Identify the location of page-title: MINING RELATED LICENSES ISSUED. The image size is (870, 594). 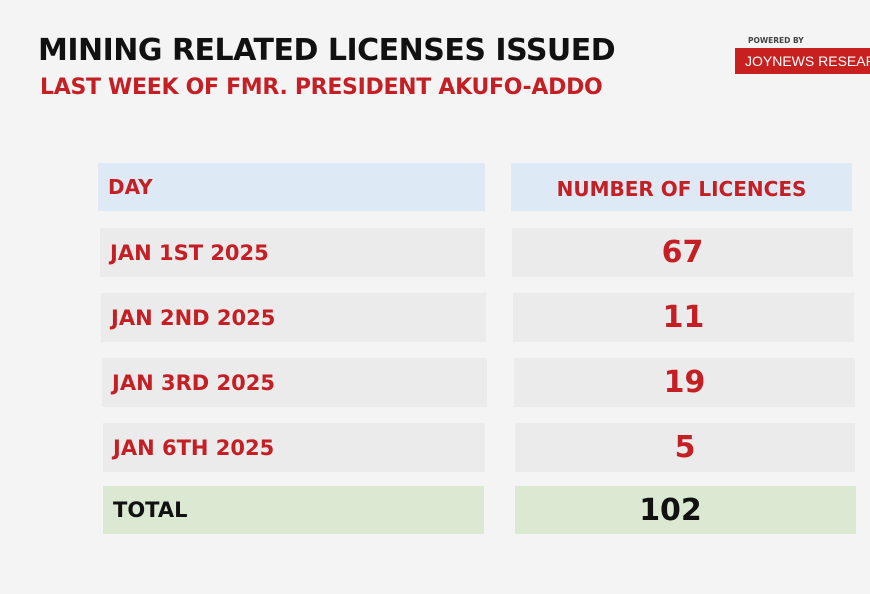
(327, 50).